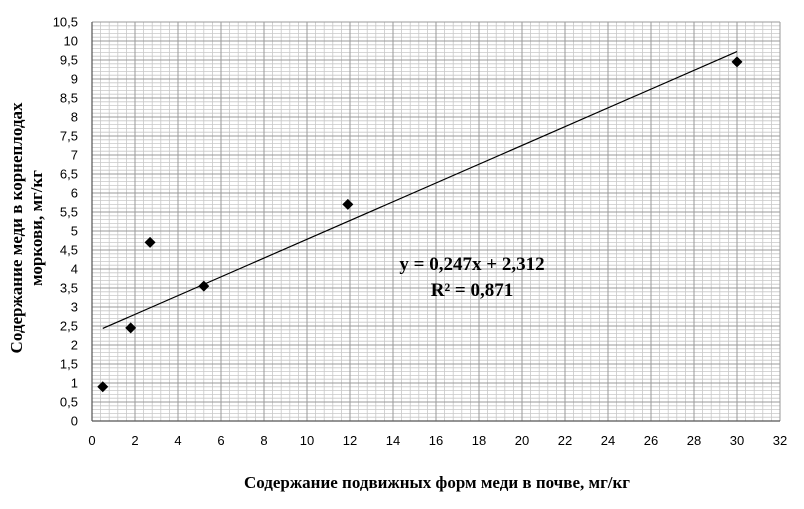 The width and height of the screenshot is (804, 509). I want to click on y-tick-label: 0,5, so click(69, 402).